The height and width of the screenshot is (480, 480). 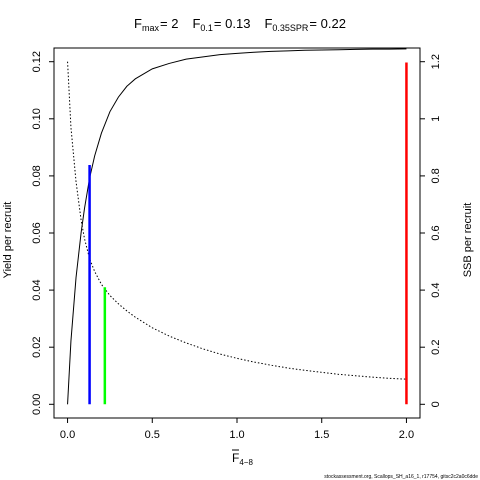 I want to click on y-left-tick-label: 0.10, so click(x=37, y=118).